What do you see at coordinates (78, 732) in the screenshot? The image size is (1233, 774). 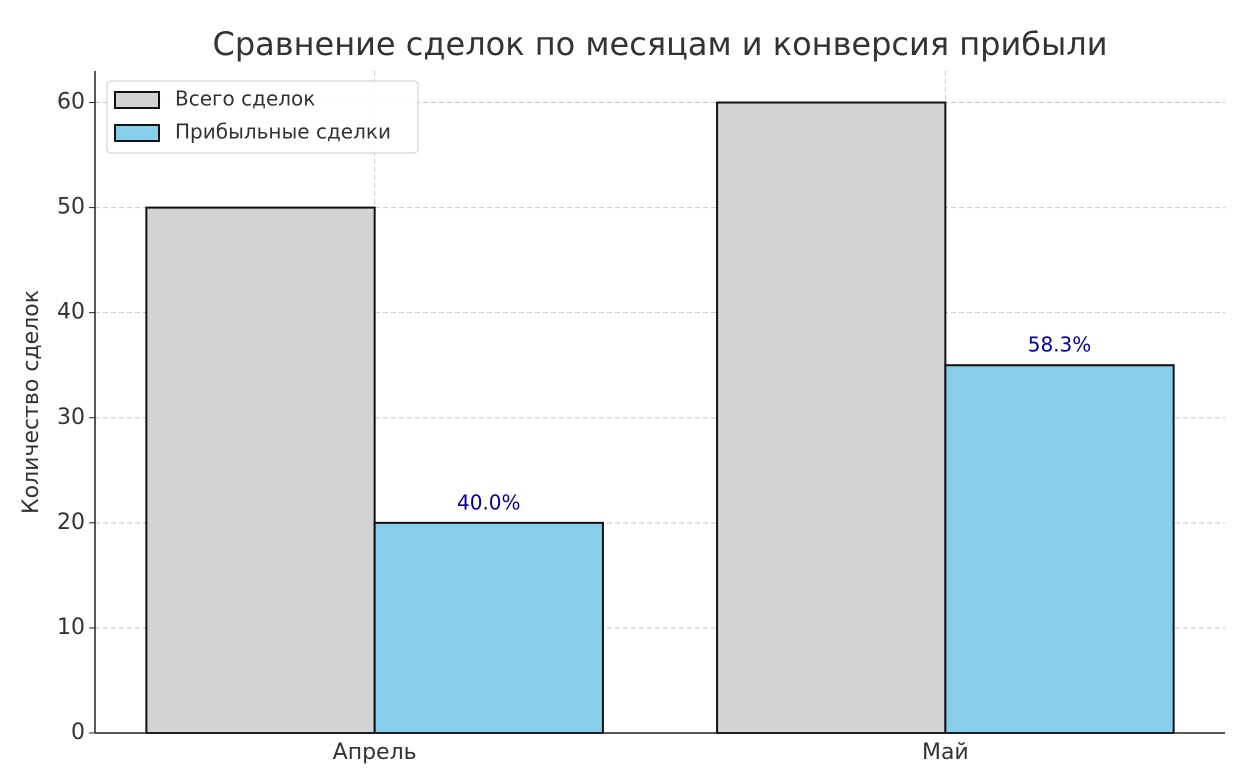 I see `y-tick-label: 0` at bounding box center [78, 732].